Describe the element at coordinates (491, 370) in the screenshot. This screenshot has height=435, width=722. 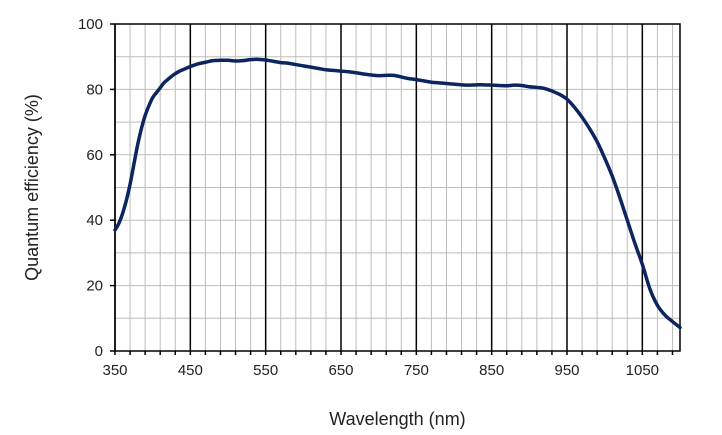
I see `x-tick-label: 850` at that location.